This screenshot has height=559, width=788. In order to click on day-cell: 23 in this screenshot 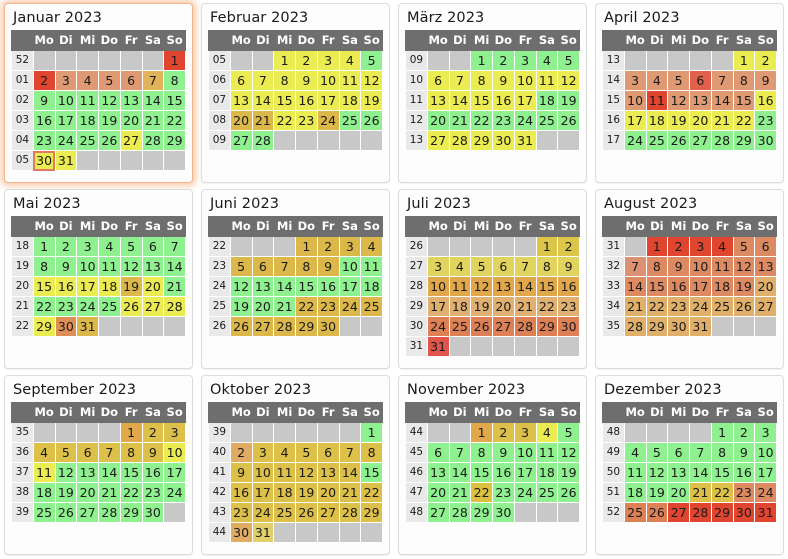, I will do `click(241, 512)`.